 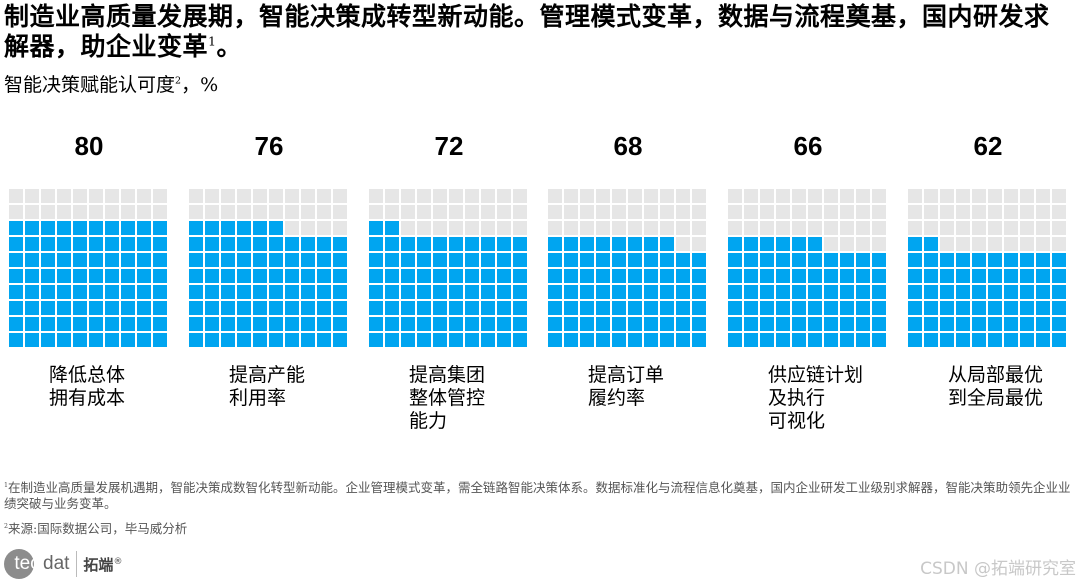 I want to click on title-footnote-ref: 1, so click(x=212, y=41).